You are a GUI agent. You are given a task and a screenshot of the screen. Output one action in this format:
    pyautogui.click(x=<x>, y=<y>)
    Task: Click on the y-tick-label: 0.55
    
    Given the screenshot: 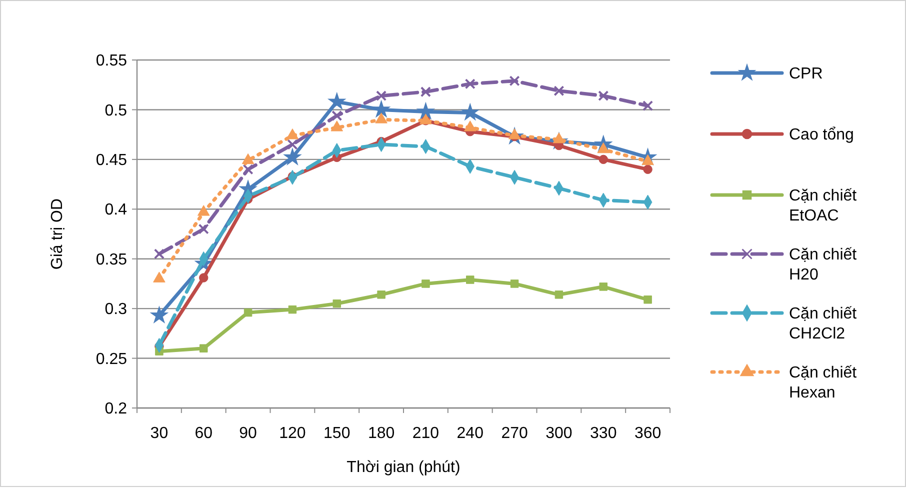 What is the action you would take?
    pyautogui.click(x=112, y=61)
    